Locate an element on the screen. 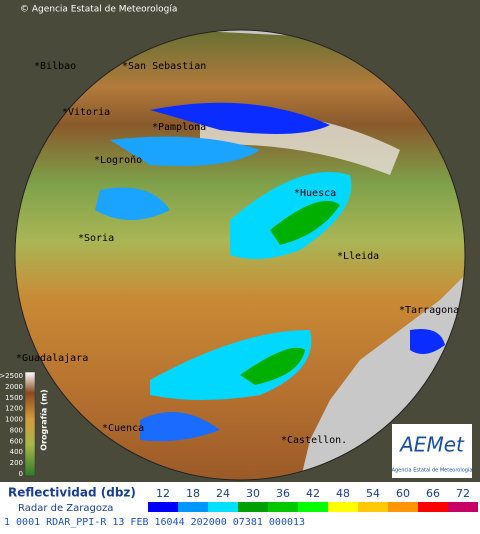 This screenshot has height=534, width=480. legend-value: 72 is located at coordinates (463, 493).